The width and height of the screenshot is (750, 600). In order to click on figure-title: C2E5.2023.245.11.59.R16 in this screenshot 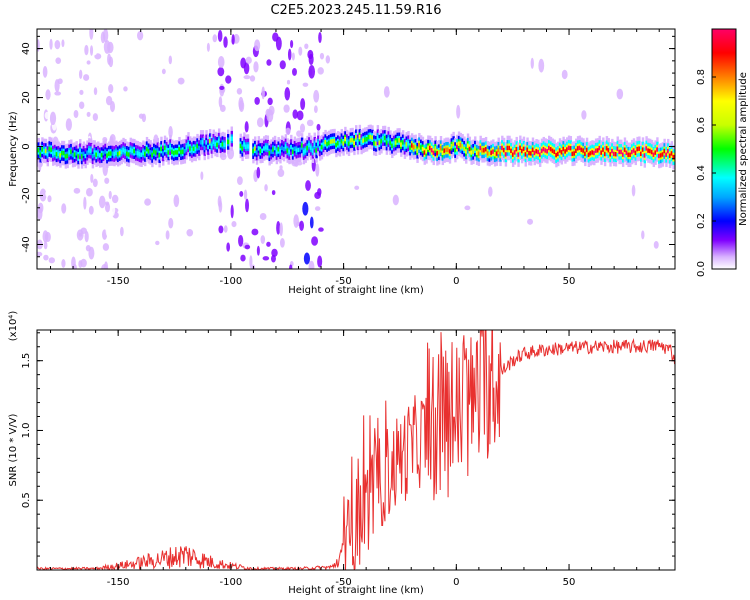, I will do `click(355, 10)`.